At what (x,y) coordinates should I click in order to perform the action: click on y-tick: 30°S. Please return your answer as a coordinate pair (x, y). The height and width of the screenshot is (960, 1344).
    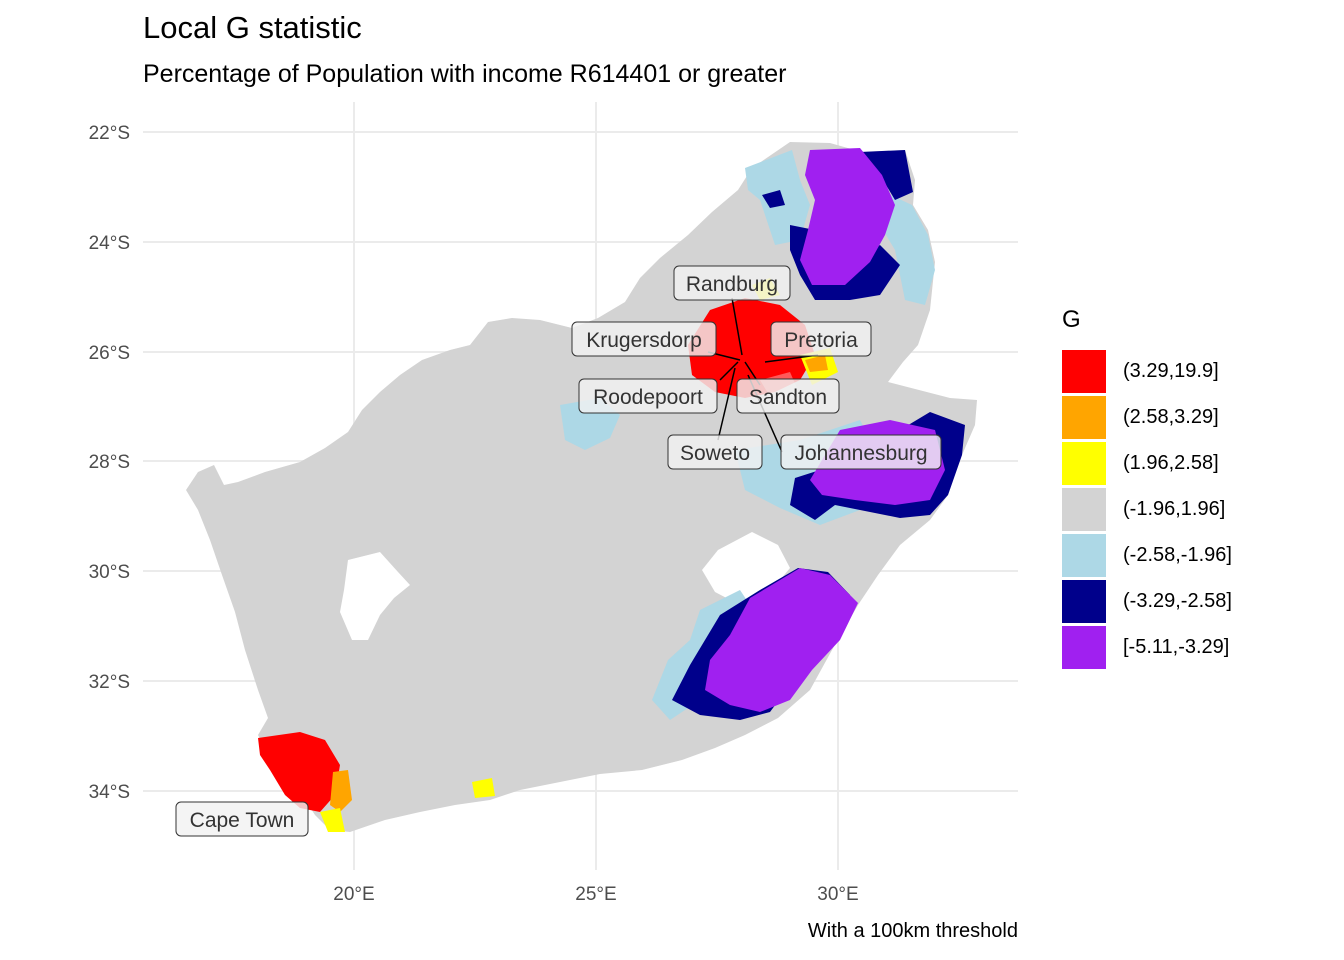
    Looking at the image, I should click on (109, 572).